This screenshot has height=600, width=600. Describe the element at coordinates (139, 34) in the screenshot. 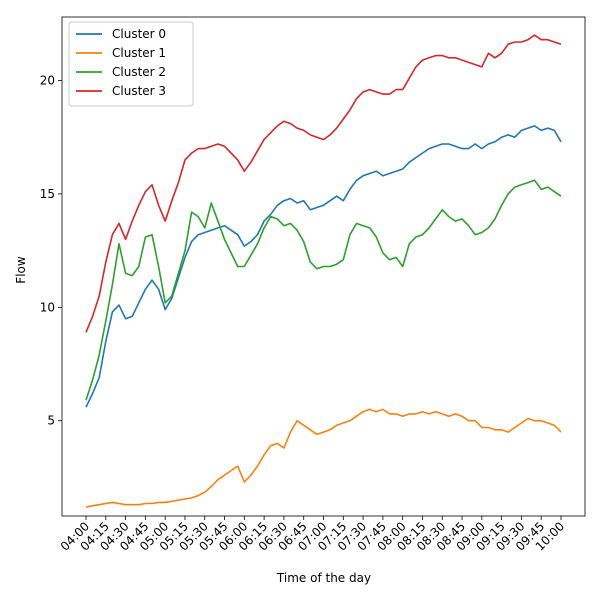

I see `legend-entry: Cluster 0` at that location.